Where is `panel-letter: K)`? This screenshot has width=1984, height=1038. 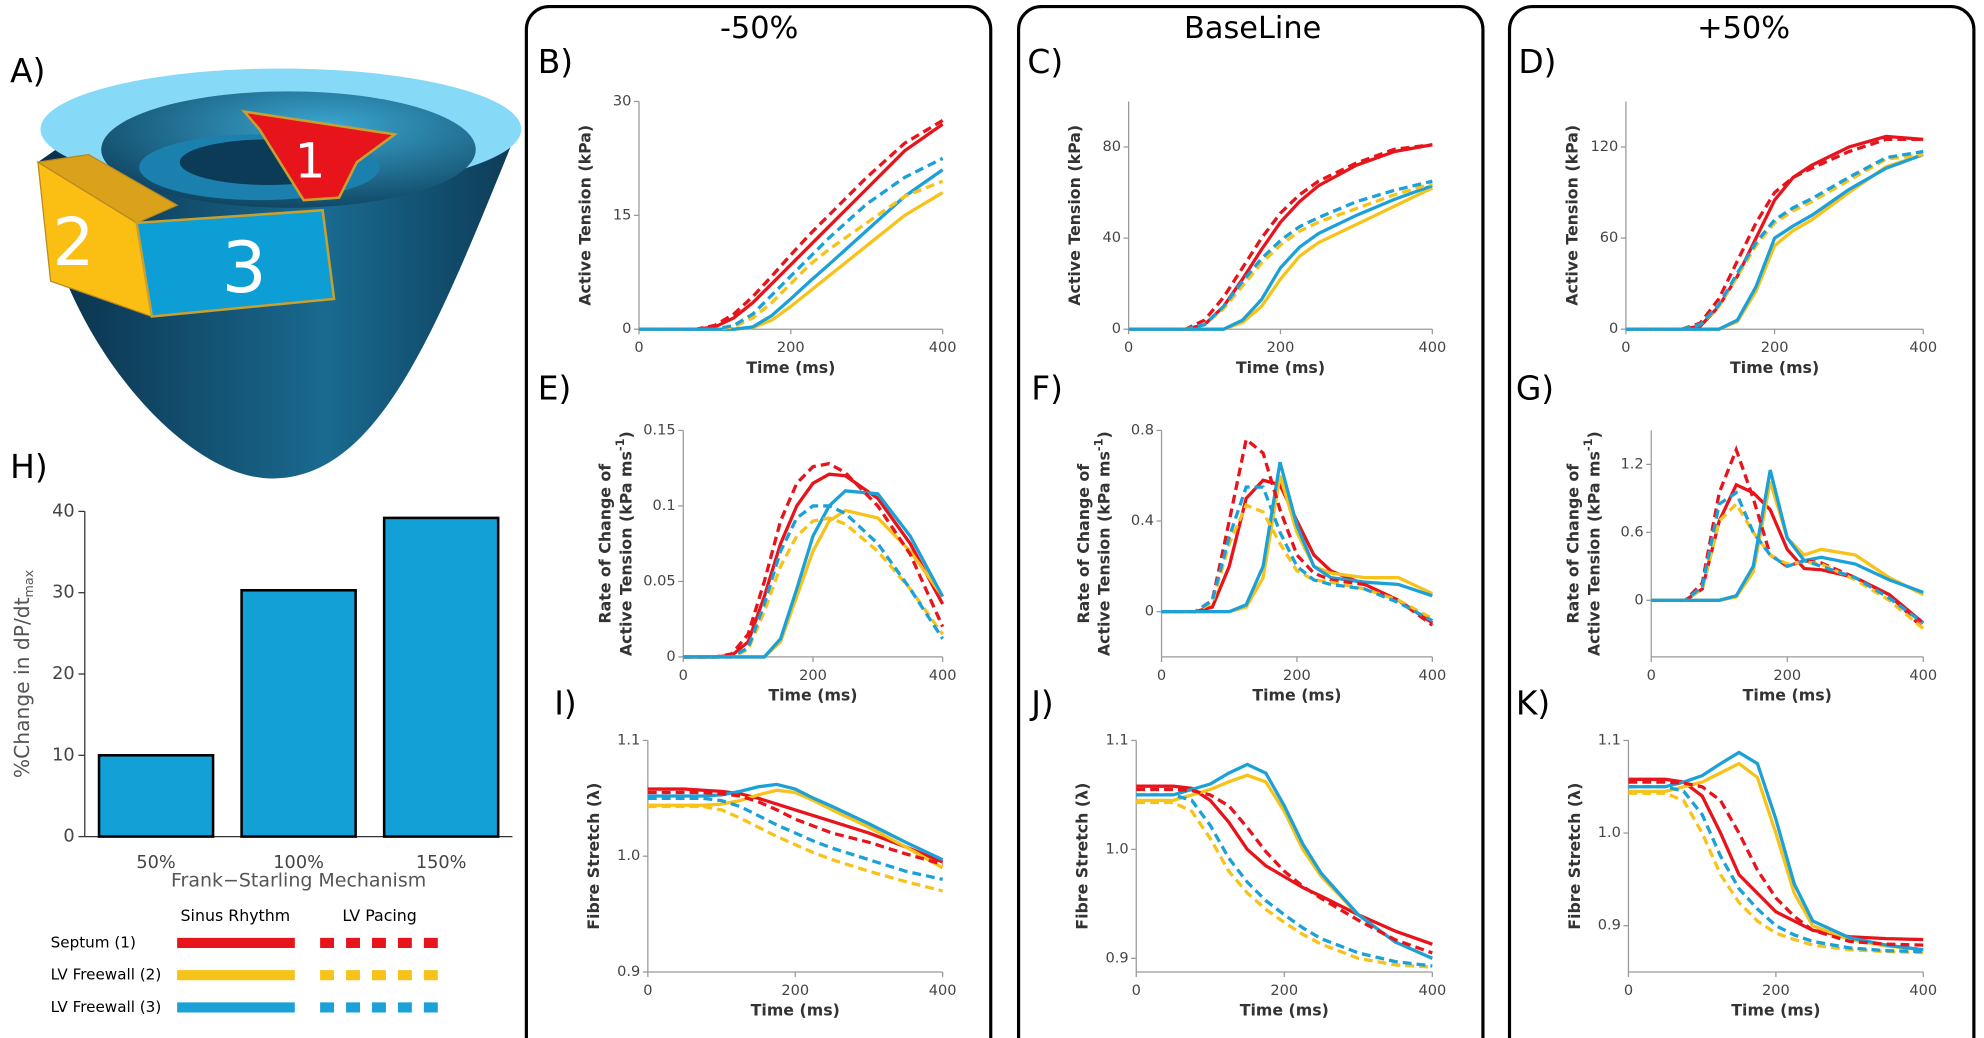
panel-letter: K) is located at coordinates (1533, 703).